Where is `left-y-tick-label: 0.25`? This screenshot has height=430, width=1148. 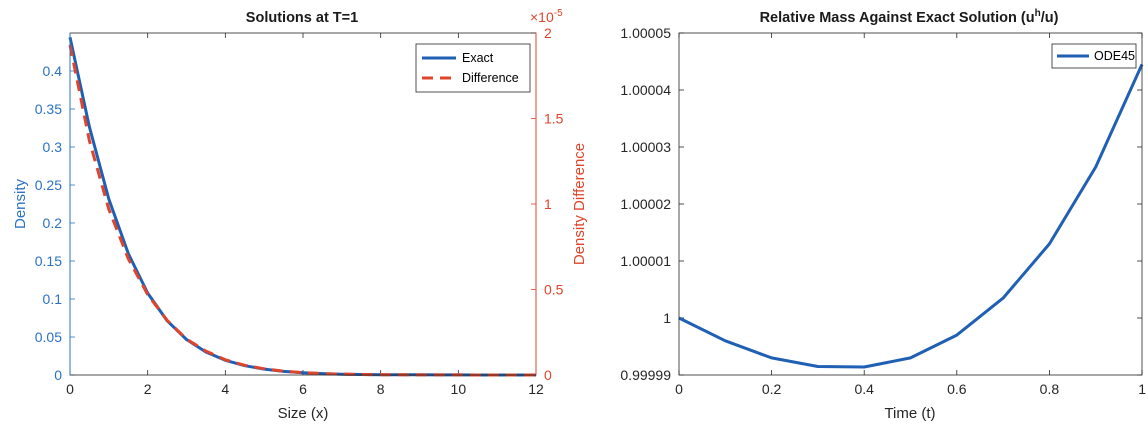
left-y-tick-label: 0.25 is located at coordinates (48, 185).